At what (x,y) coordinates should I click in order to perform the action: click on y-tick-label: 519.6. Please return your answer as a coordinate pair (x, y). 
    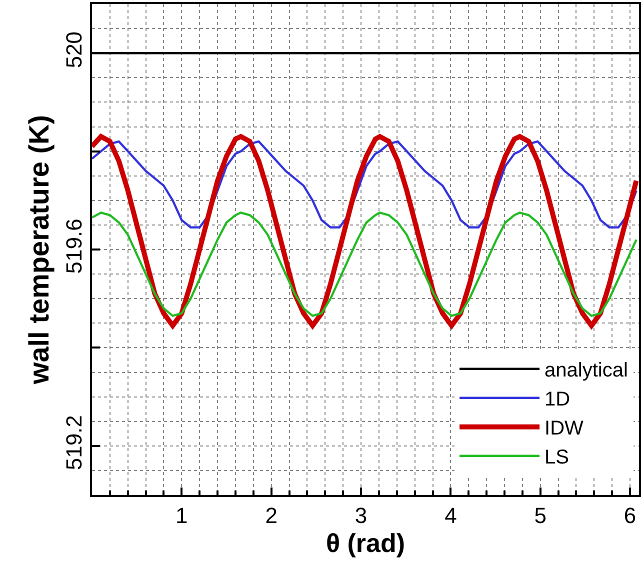
    Looking at the image, I should click on (73, 246).